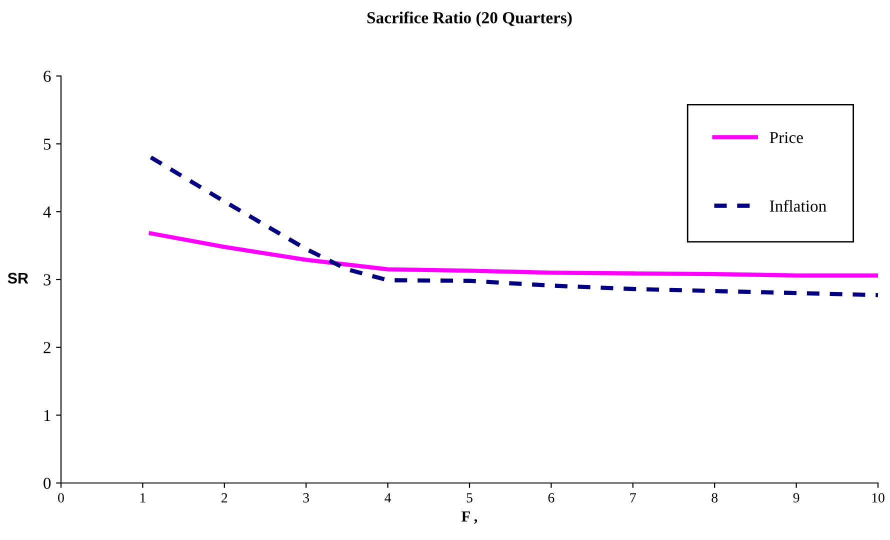  Describe the element at coordinates (551, 497) in the screenshot. I see `x-tick-label: 6` at that location.